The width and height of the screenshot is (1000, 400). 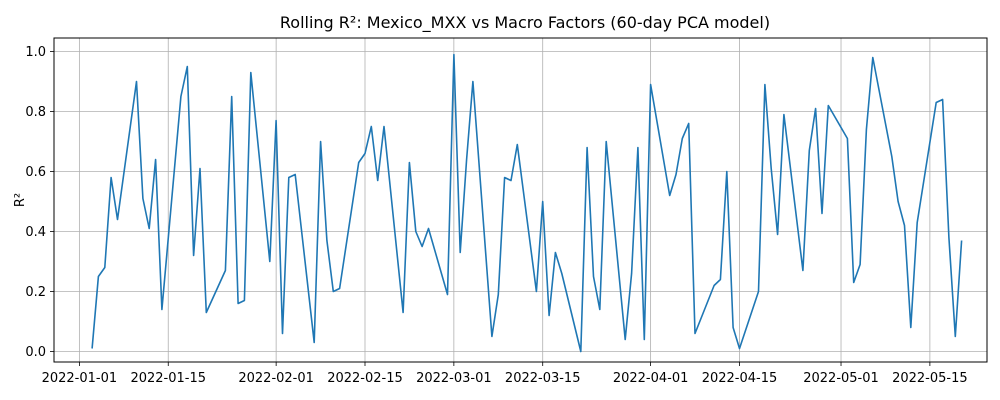 I want to click on x-tick-label: 2022-01-15, so click(x=168, y=378).